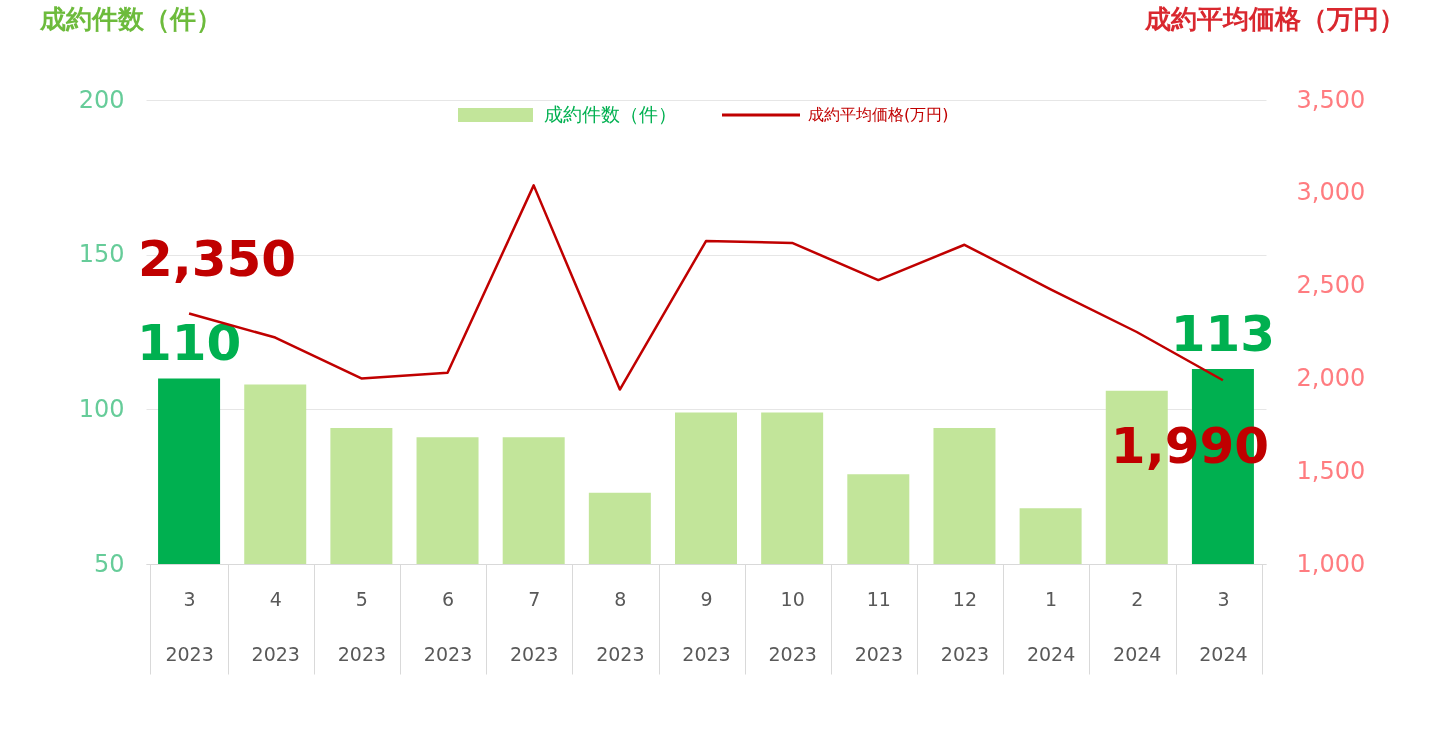  I want to click on category-label: 3 2023, so click(189, 626).